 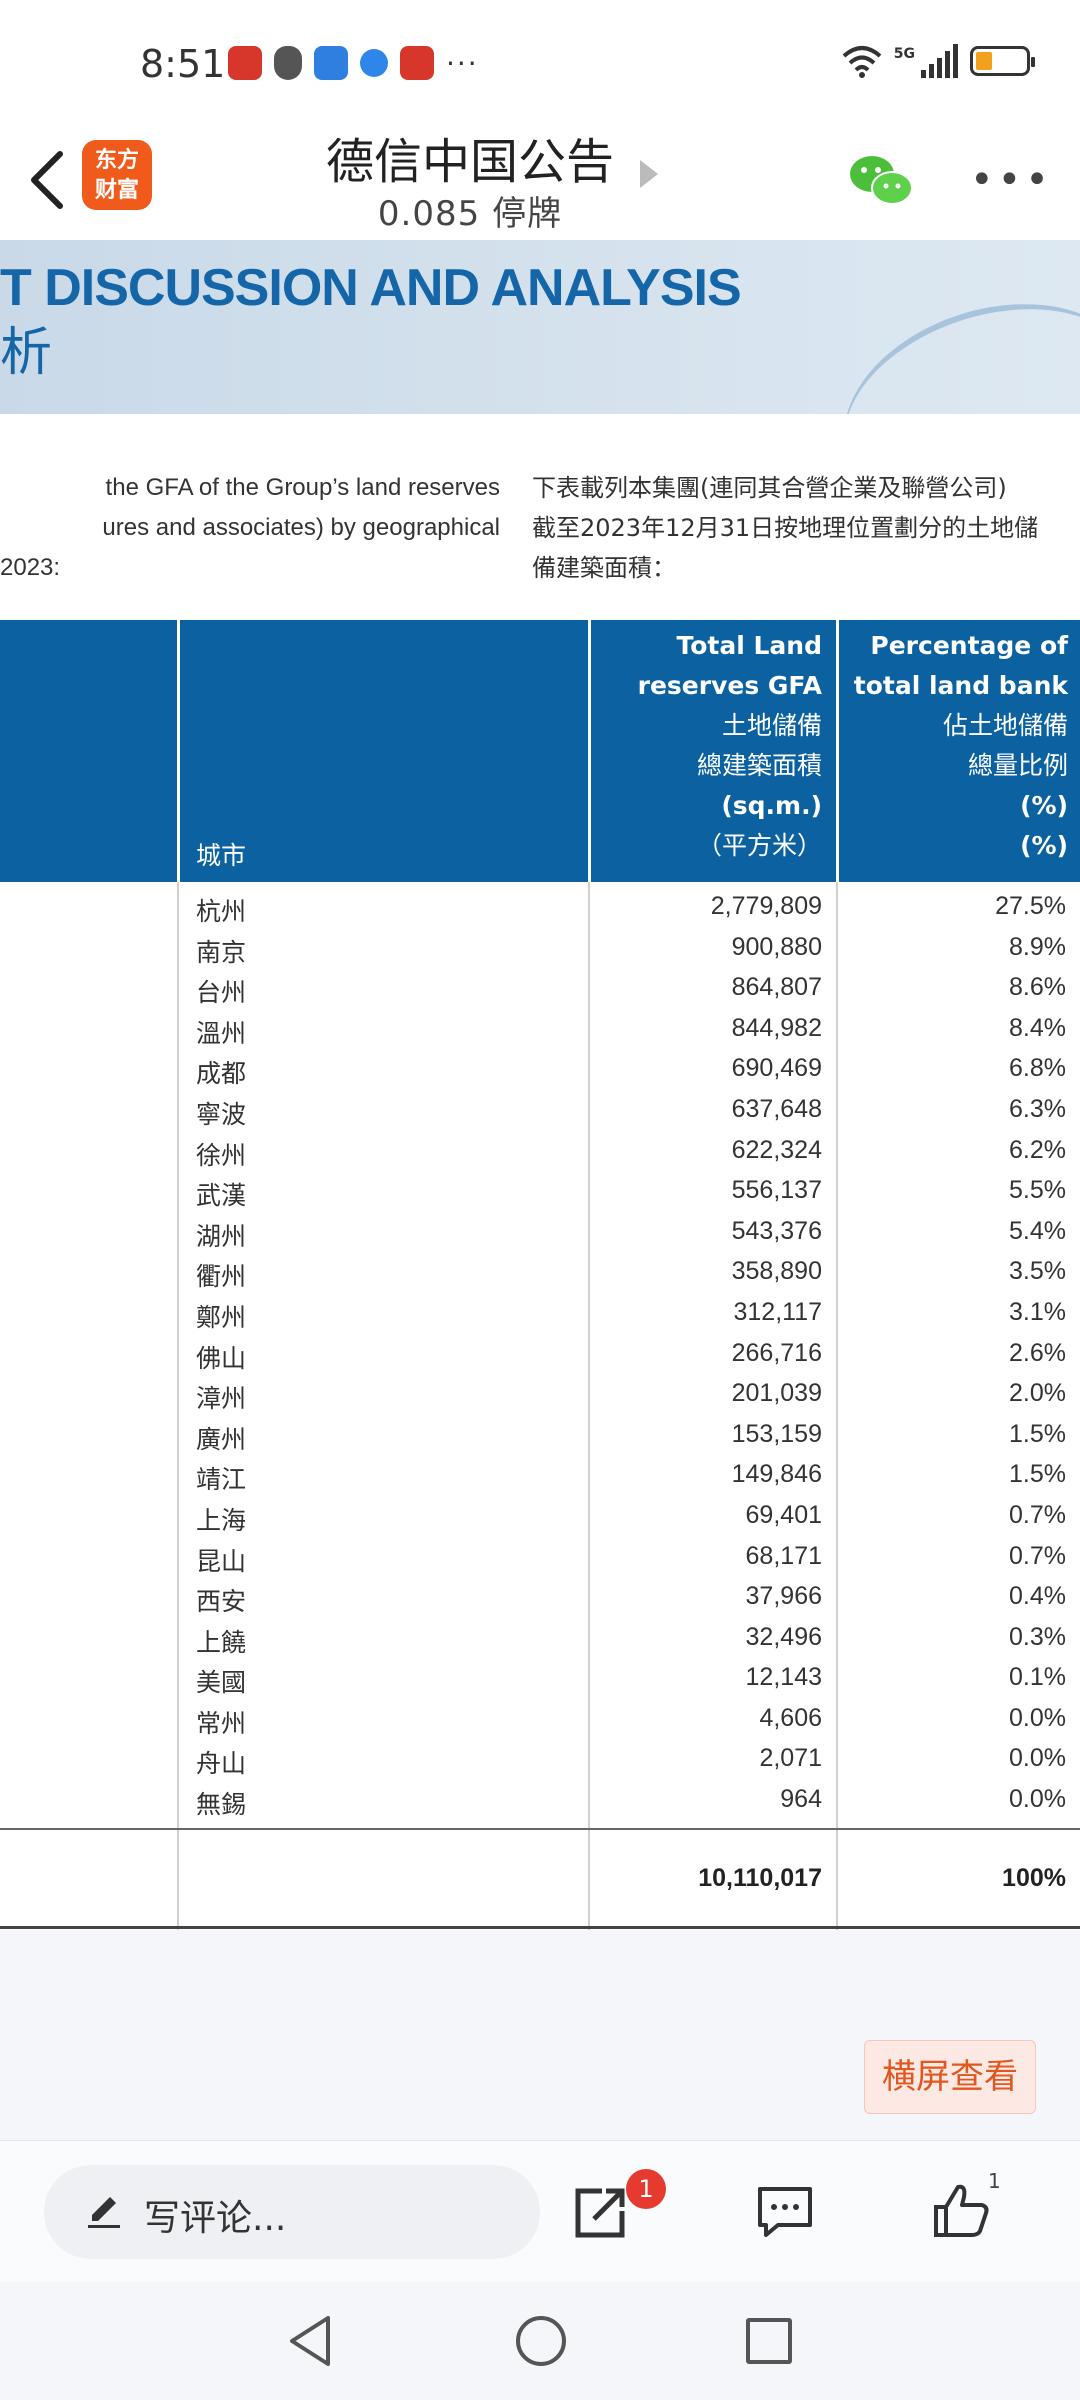 What do you see at coordinates (417, 63) in the screenshot?
I see `app-notification-icon` at bounding box center [417, 63].